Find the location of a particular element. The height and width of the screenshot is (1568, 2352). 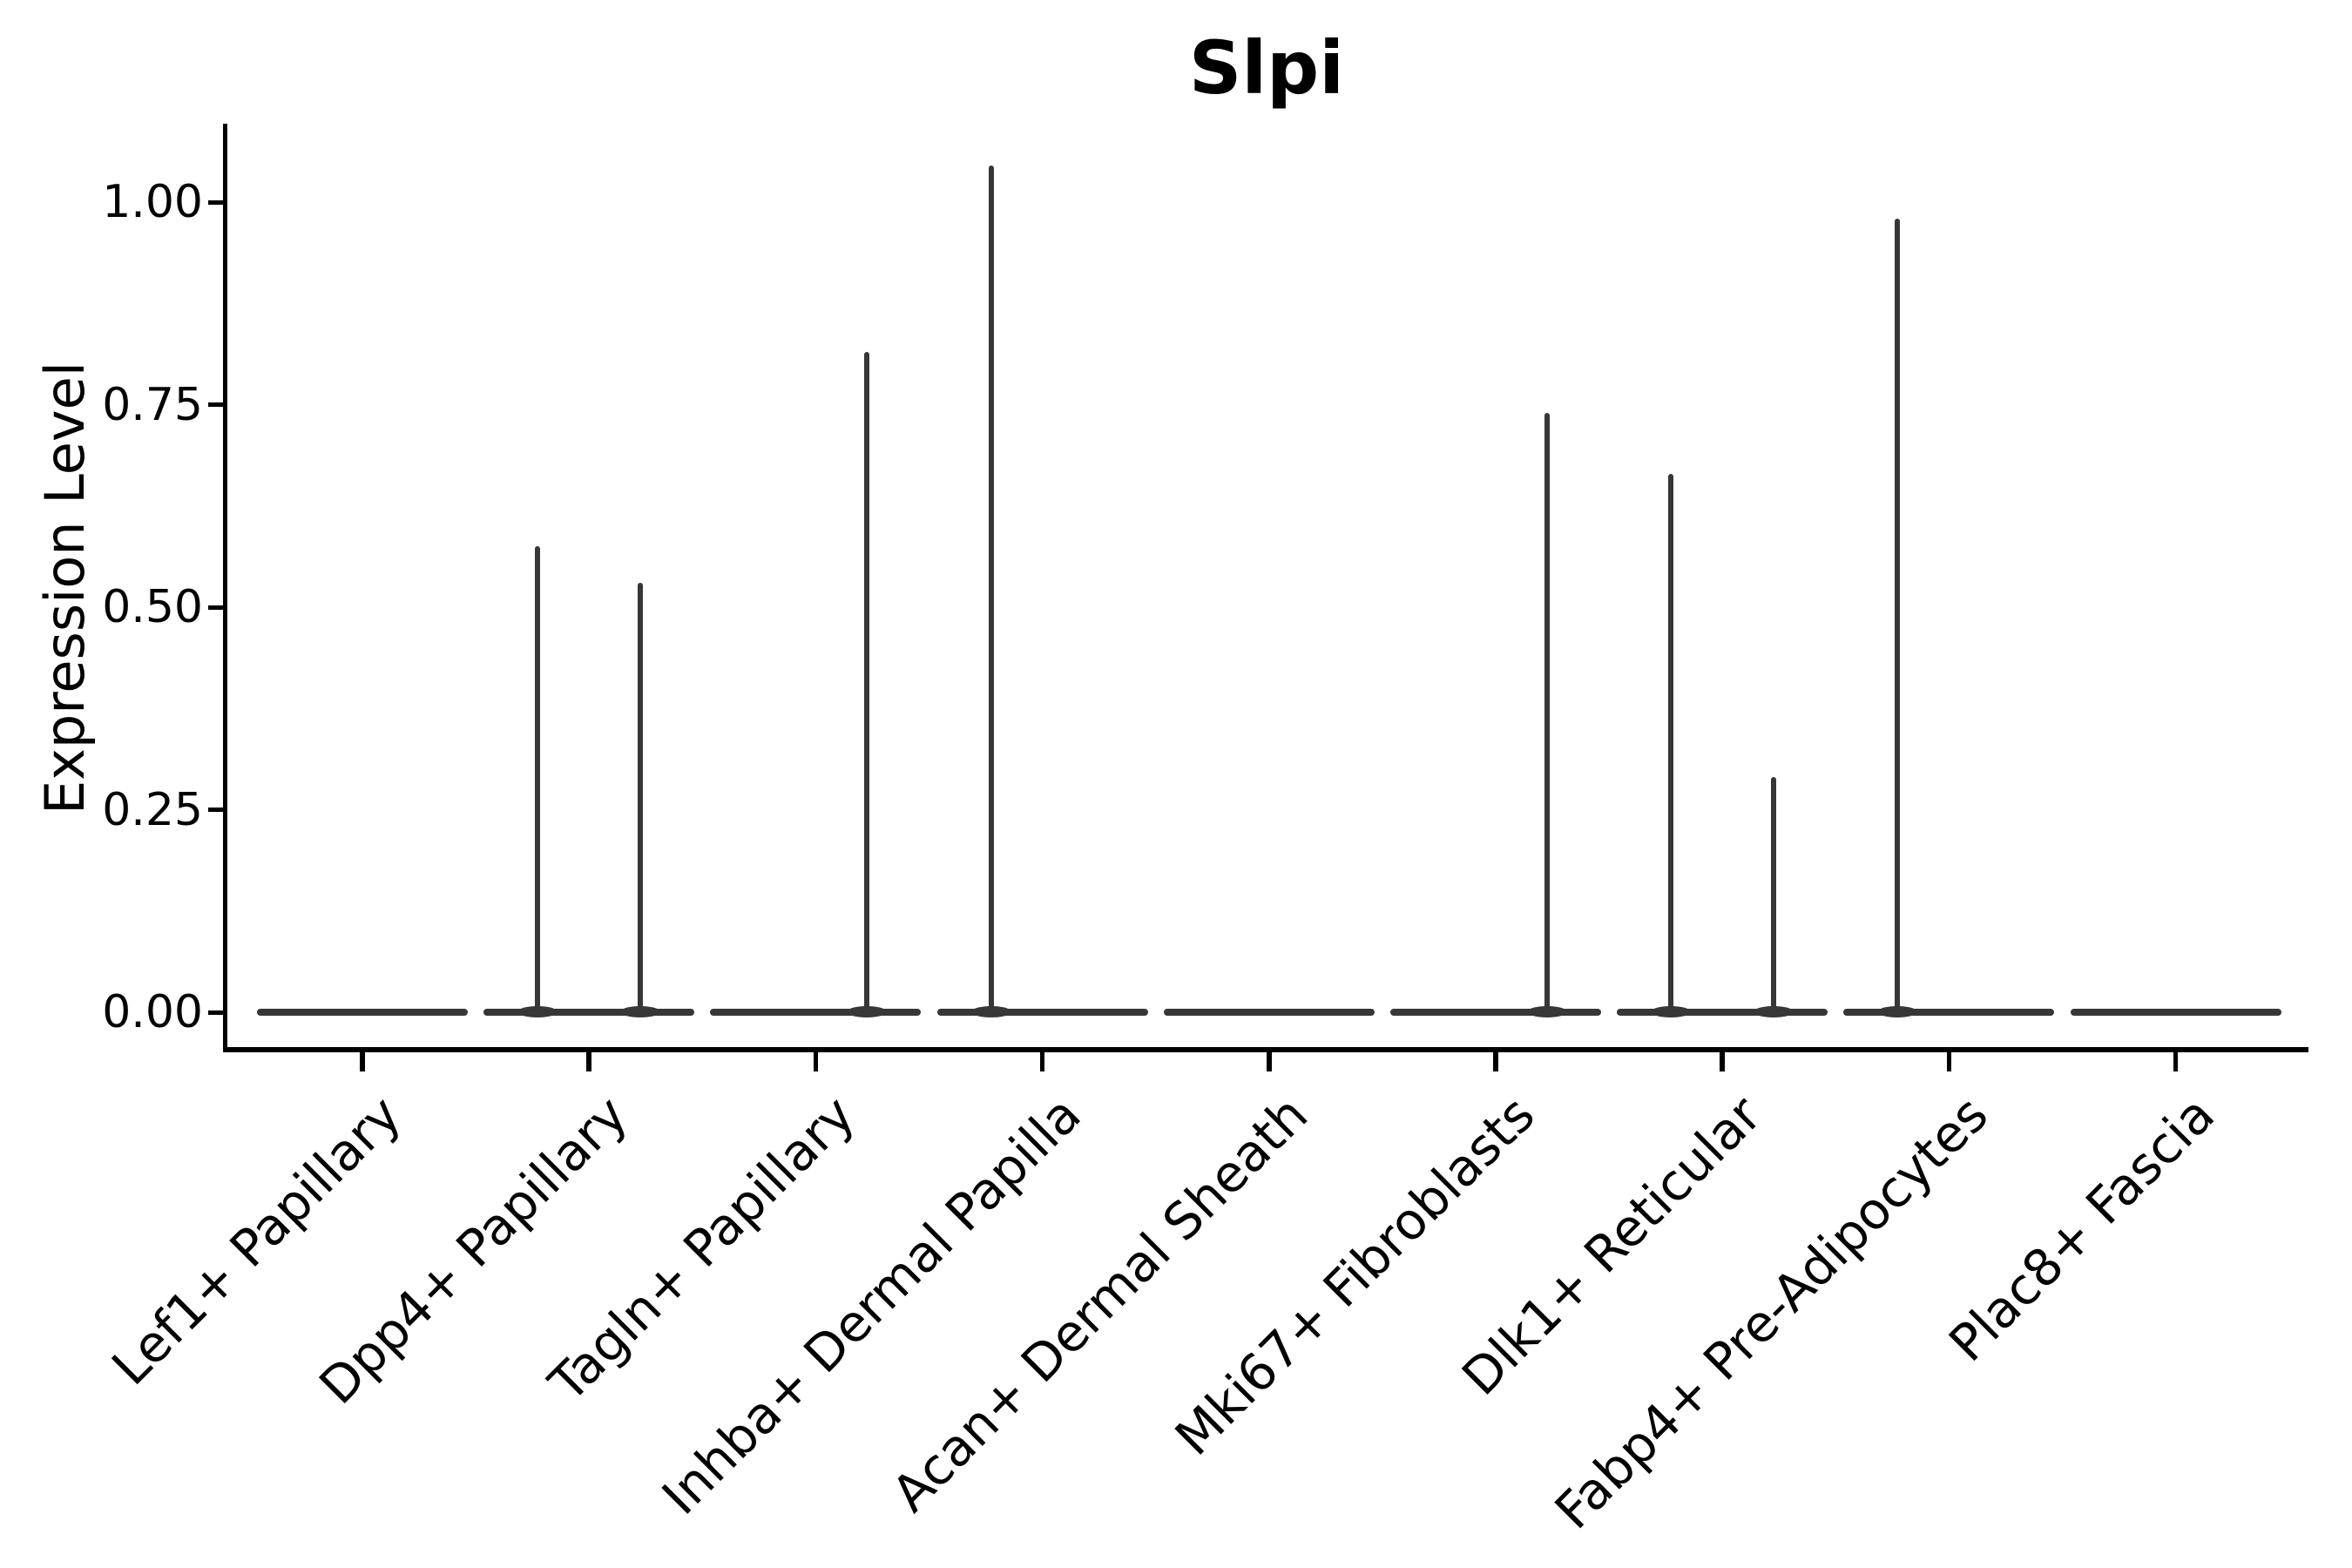

x-tick-label: Fabp4+ Pre-Adipocytes is located at coordinates (1771, 1313).